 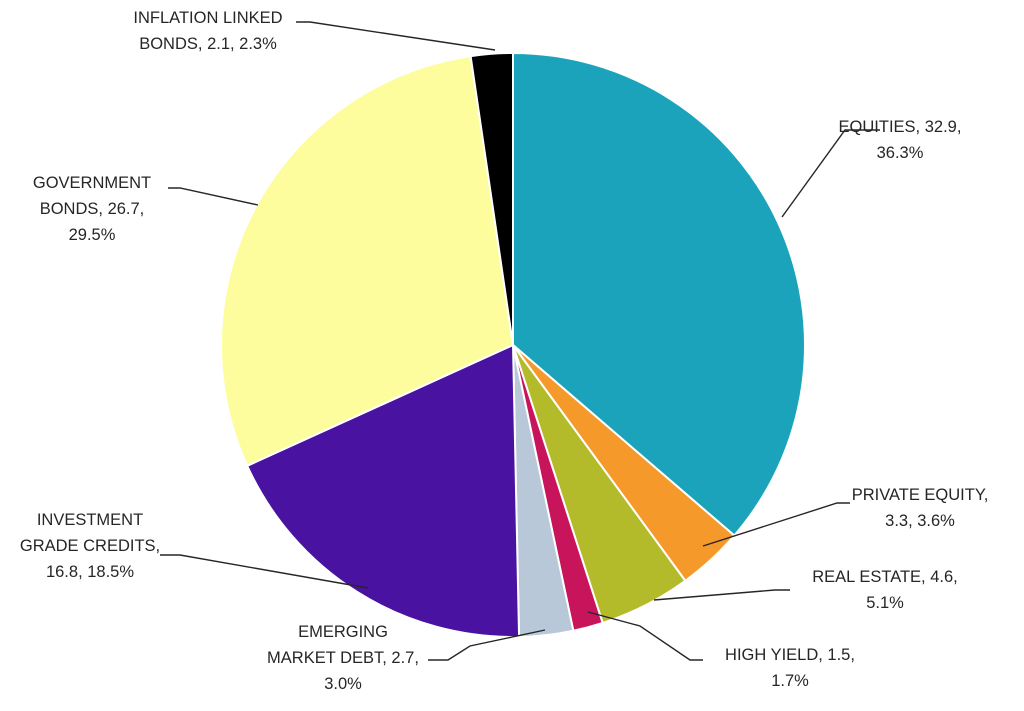 I want to click on data-label-line: INFLATION LINKED, so click(x=207, y=18).